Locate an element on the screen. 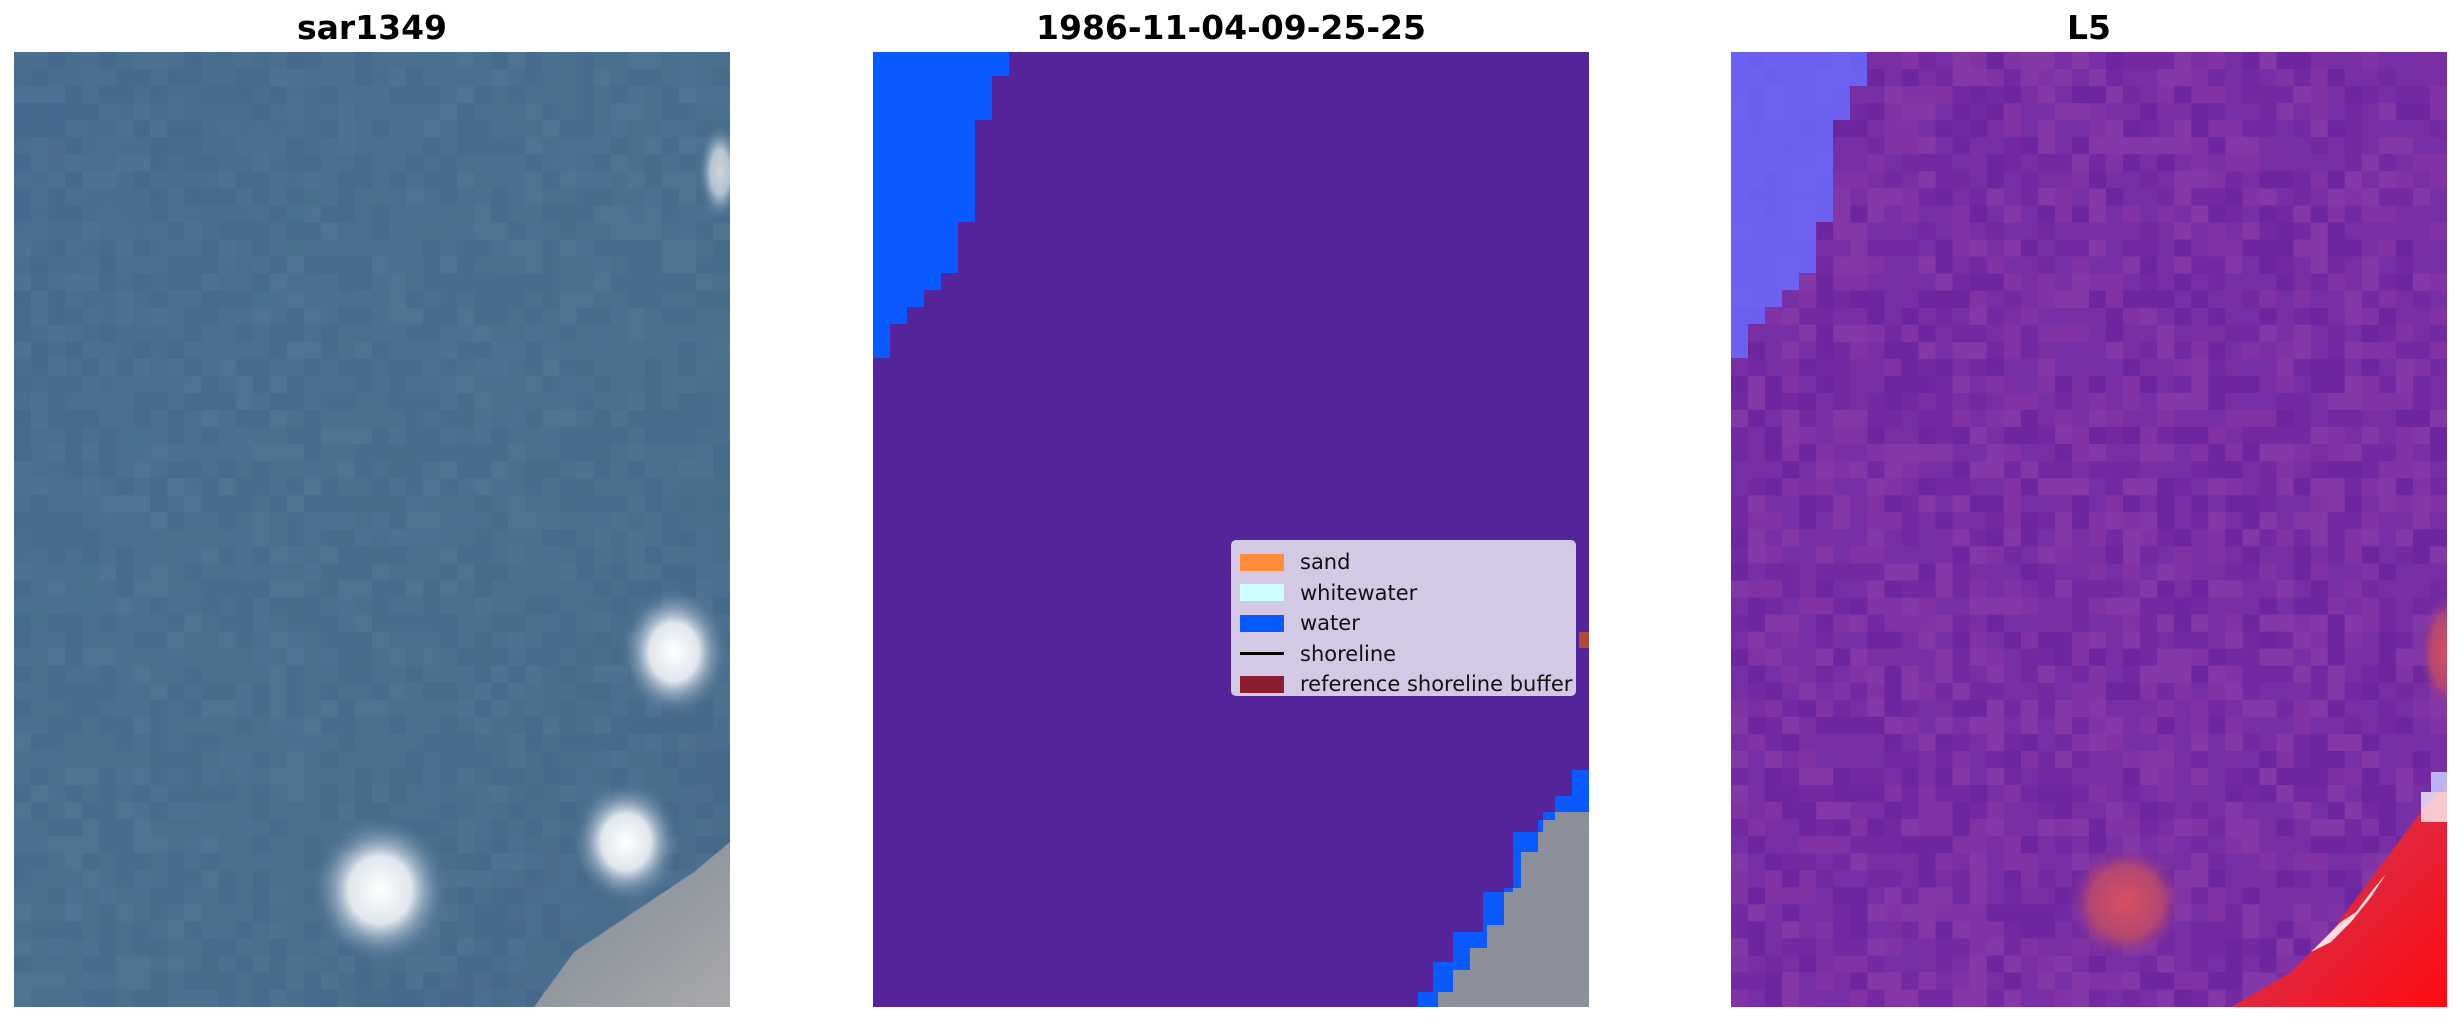  legend-label: reference shoreline buffer is located at coordinates (1436, 684).